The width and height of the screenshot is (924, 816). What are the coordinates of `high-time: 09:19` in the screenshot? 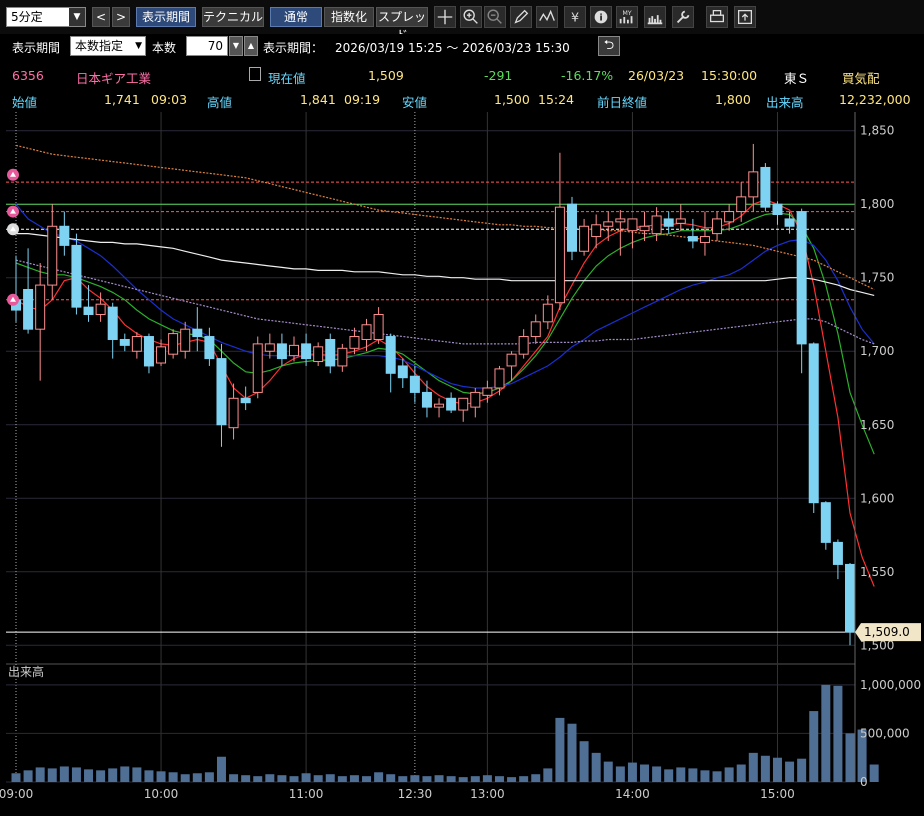 It's located at (362, 99).